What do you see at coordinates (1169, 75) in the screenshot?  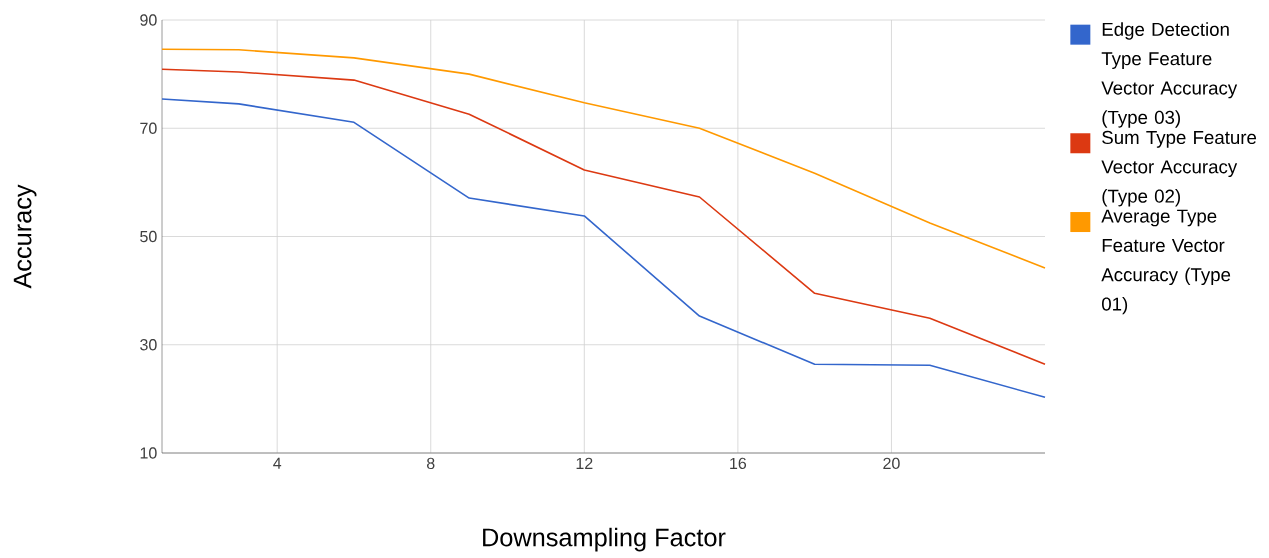 I see `legend-label: Edge Detection Type Feature Vector Accuracy (Type 03)` at bounding box center [1169, 75].